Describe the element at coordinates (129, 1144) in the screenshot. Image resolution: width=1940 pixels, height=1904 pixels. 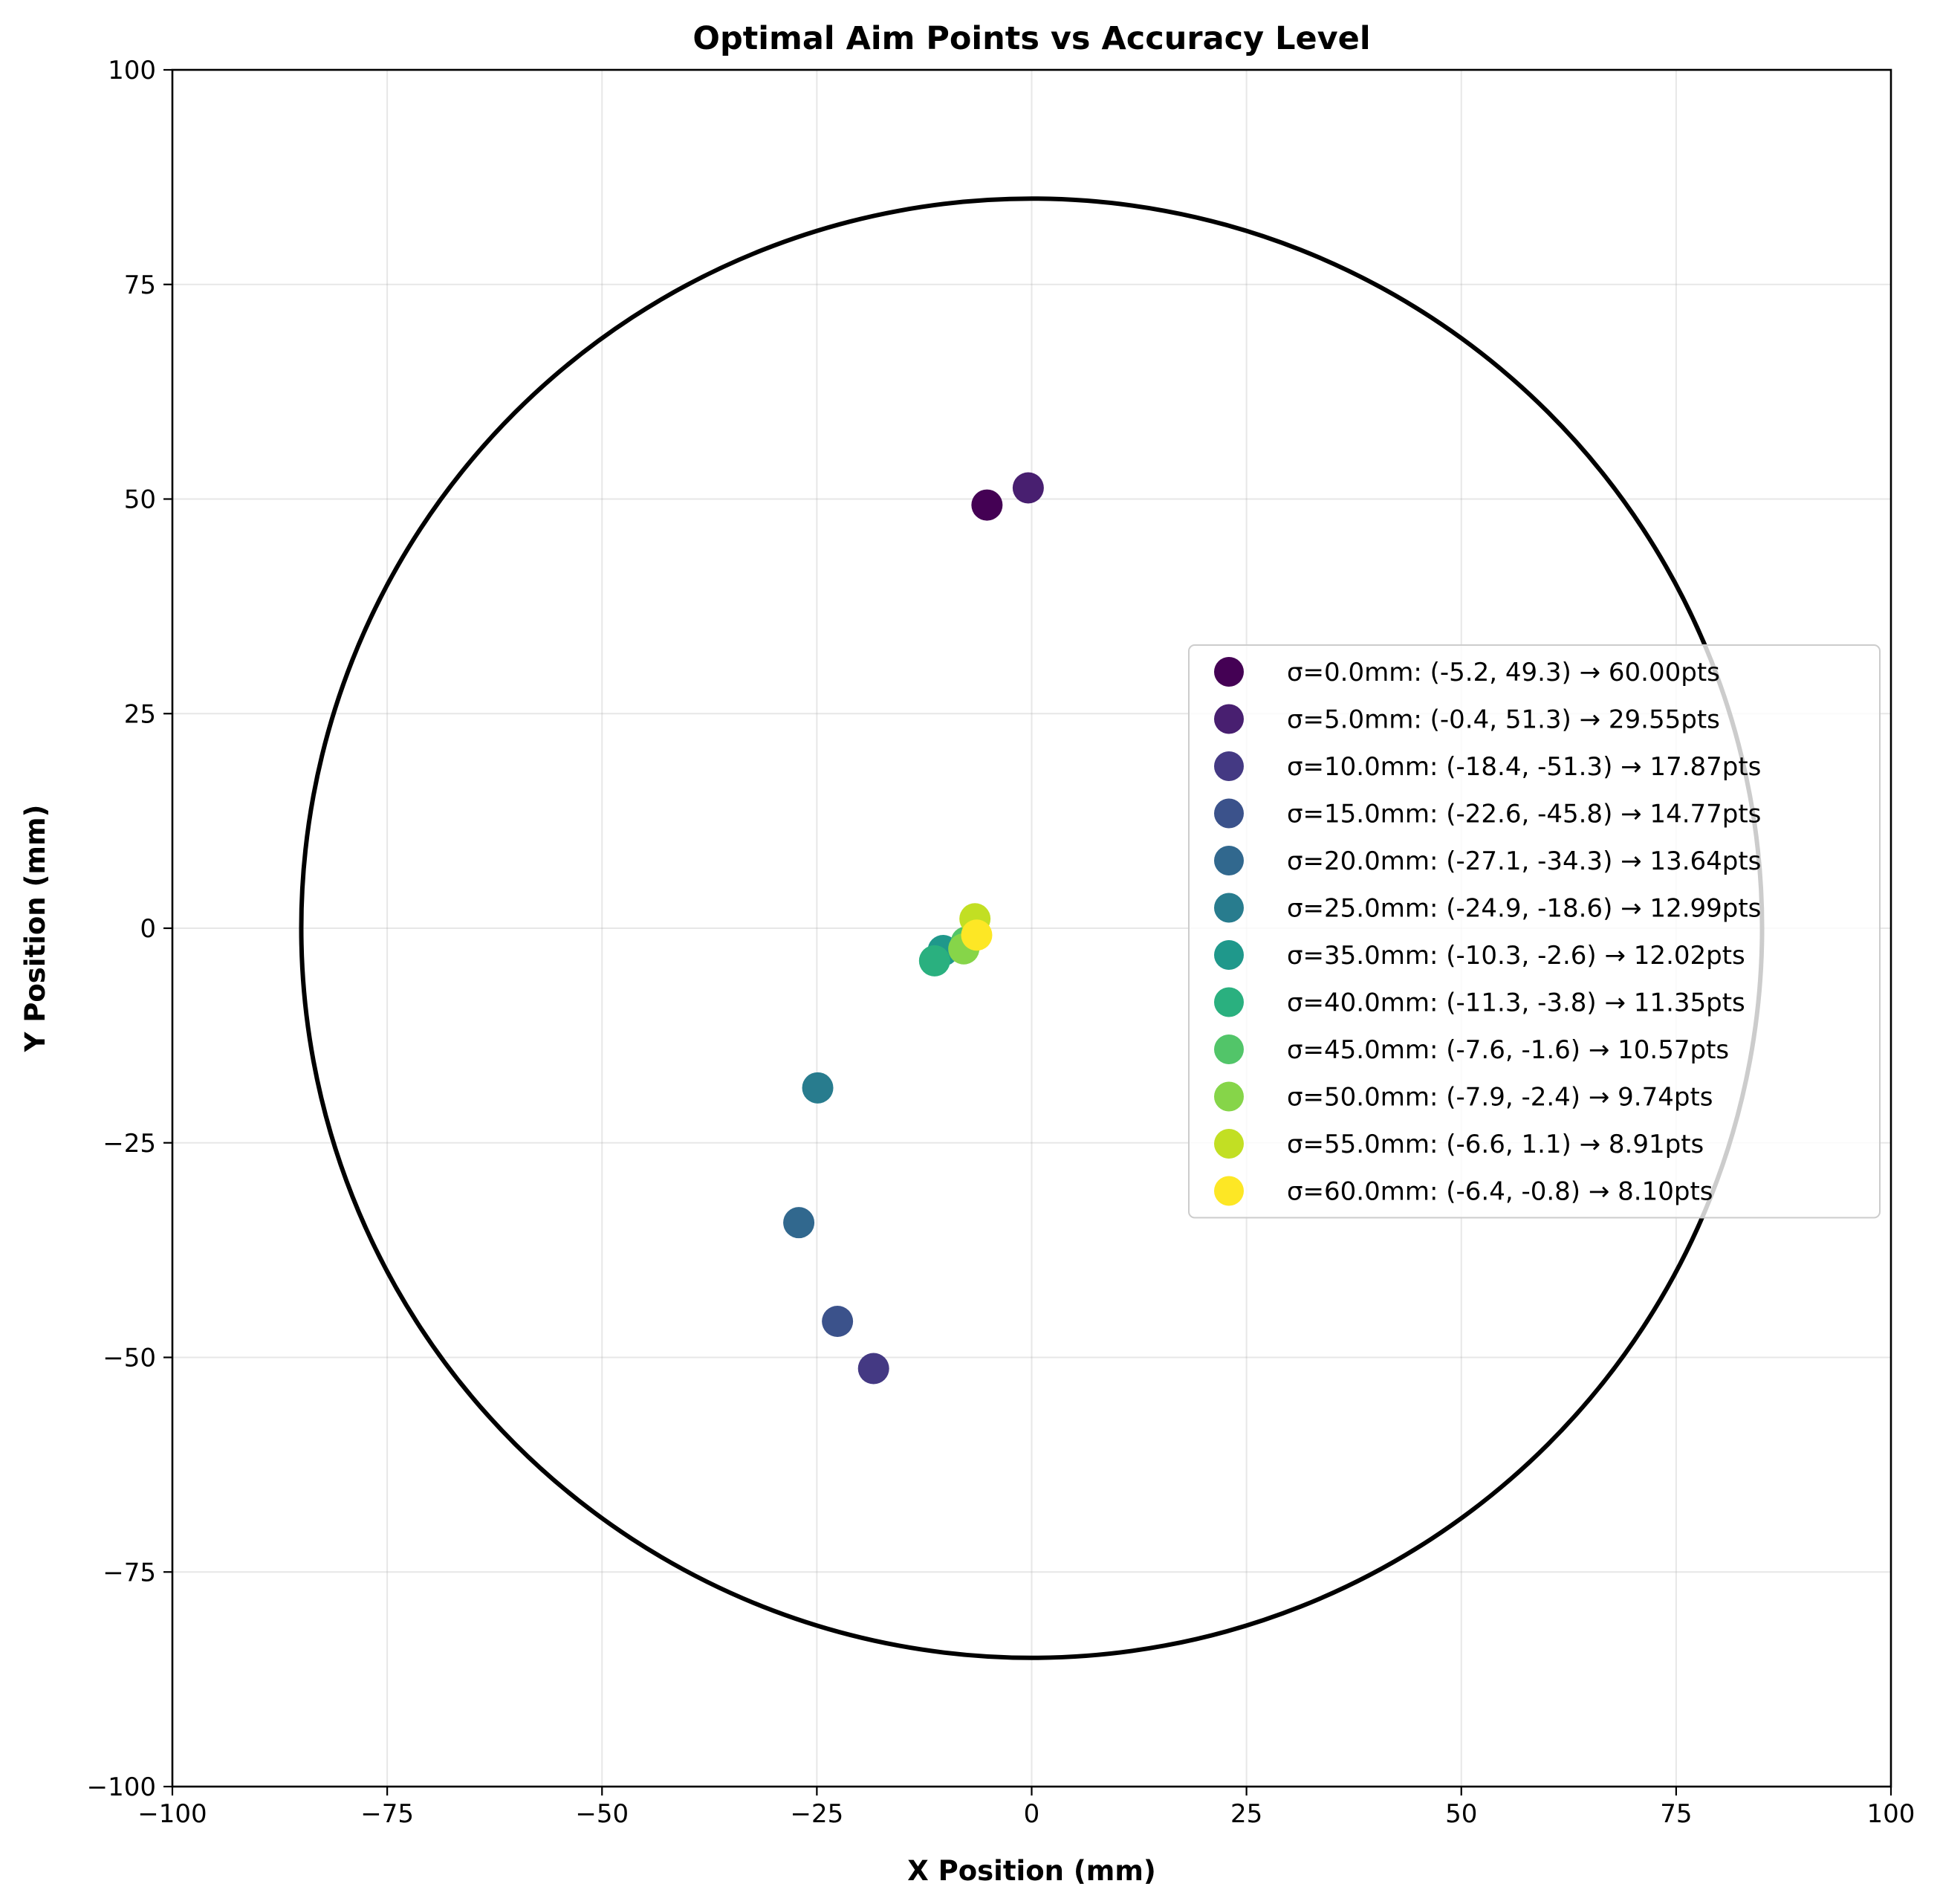
I see `y-tick-label: −25` at that location.